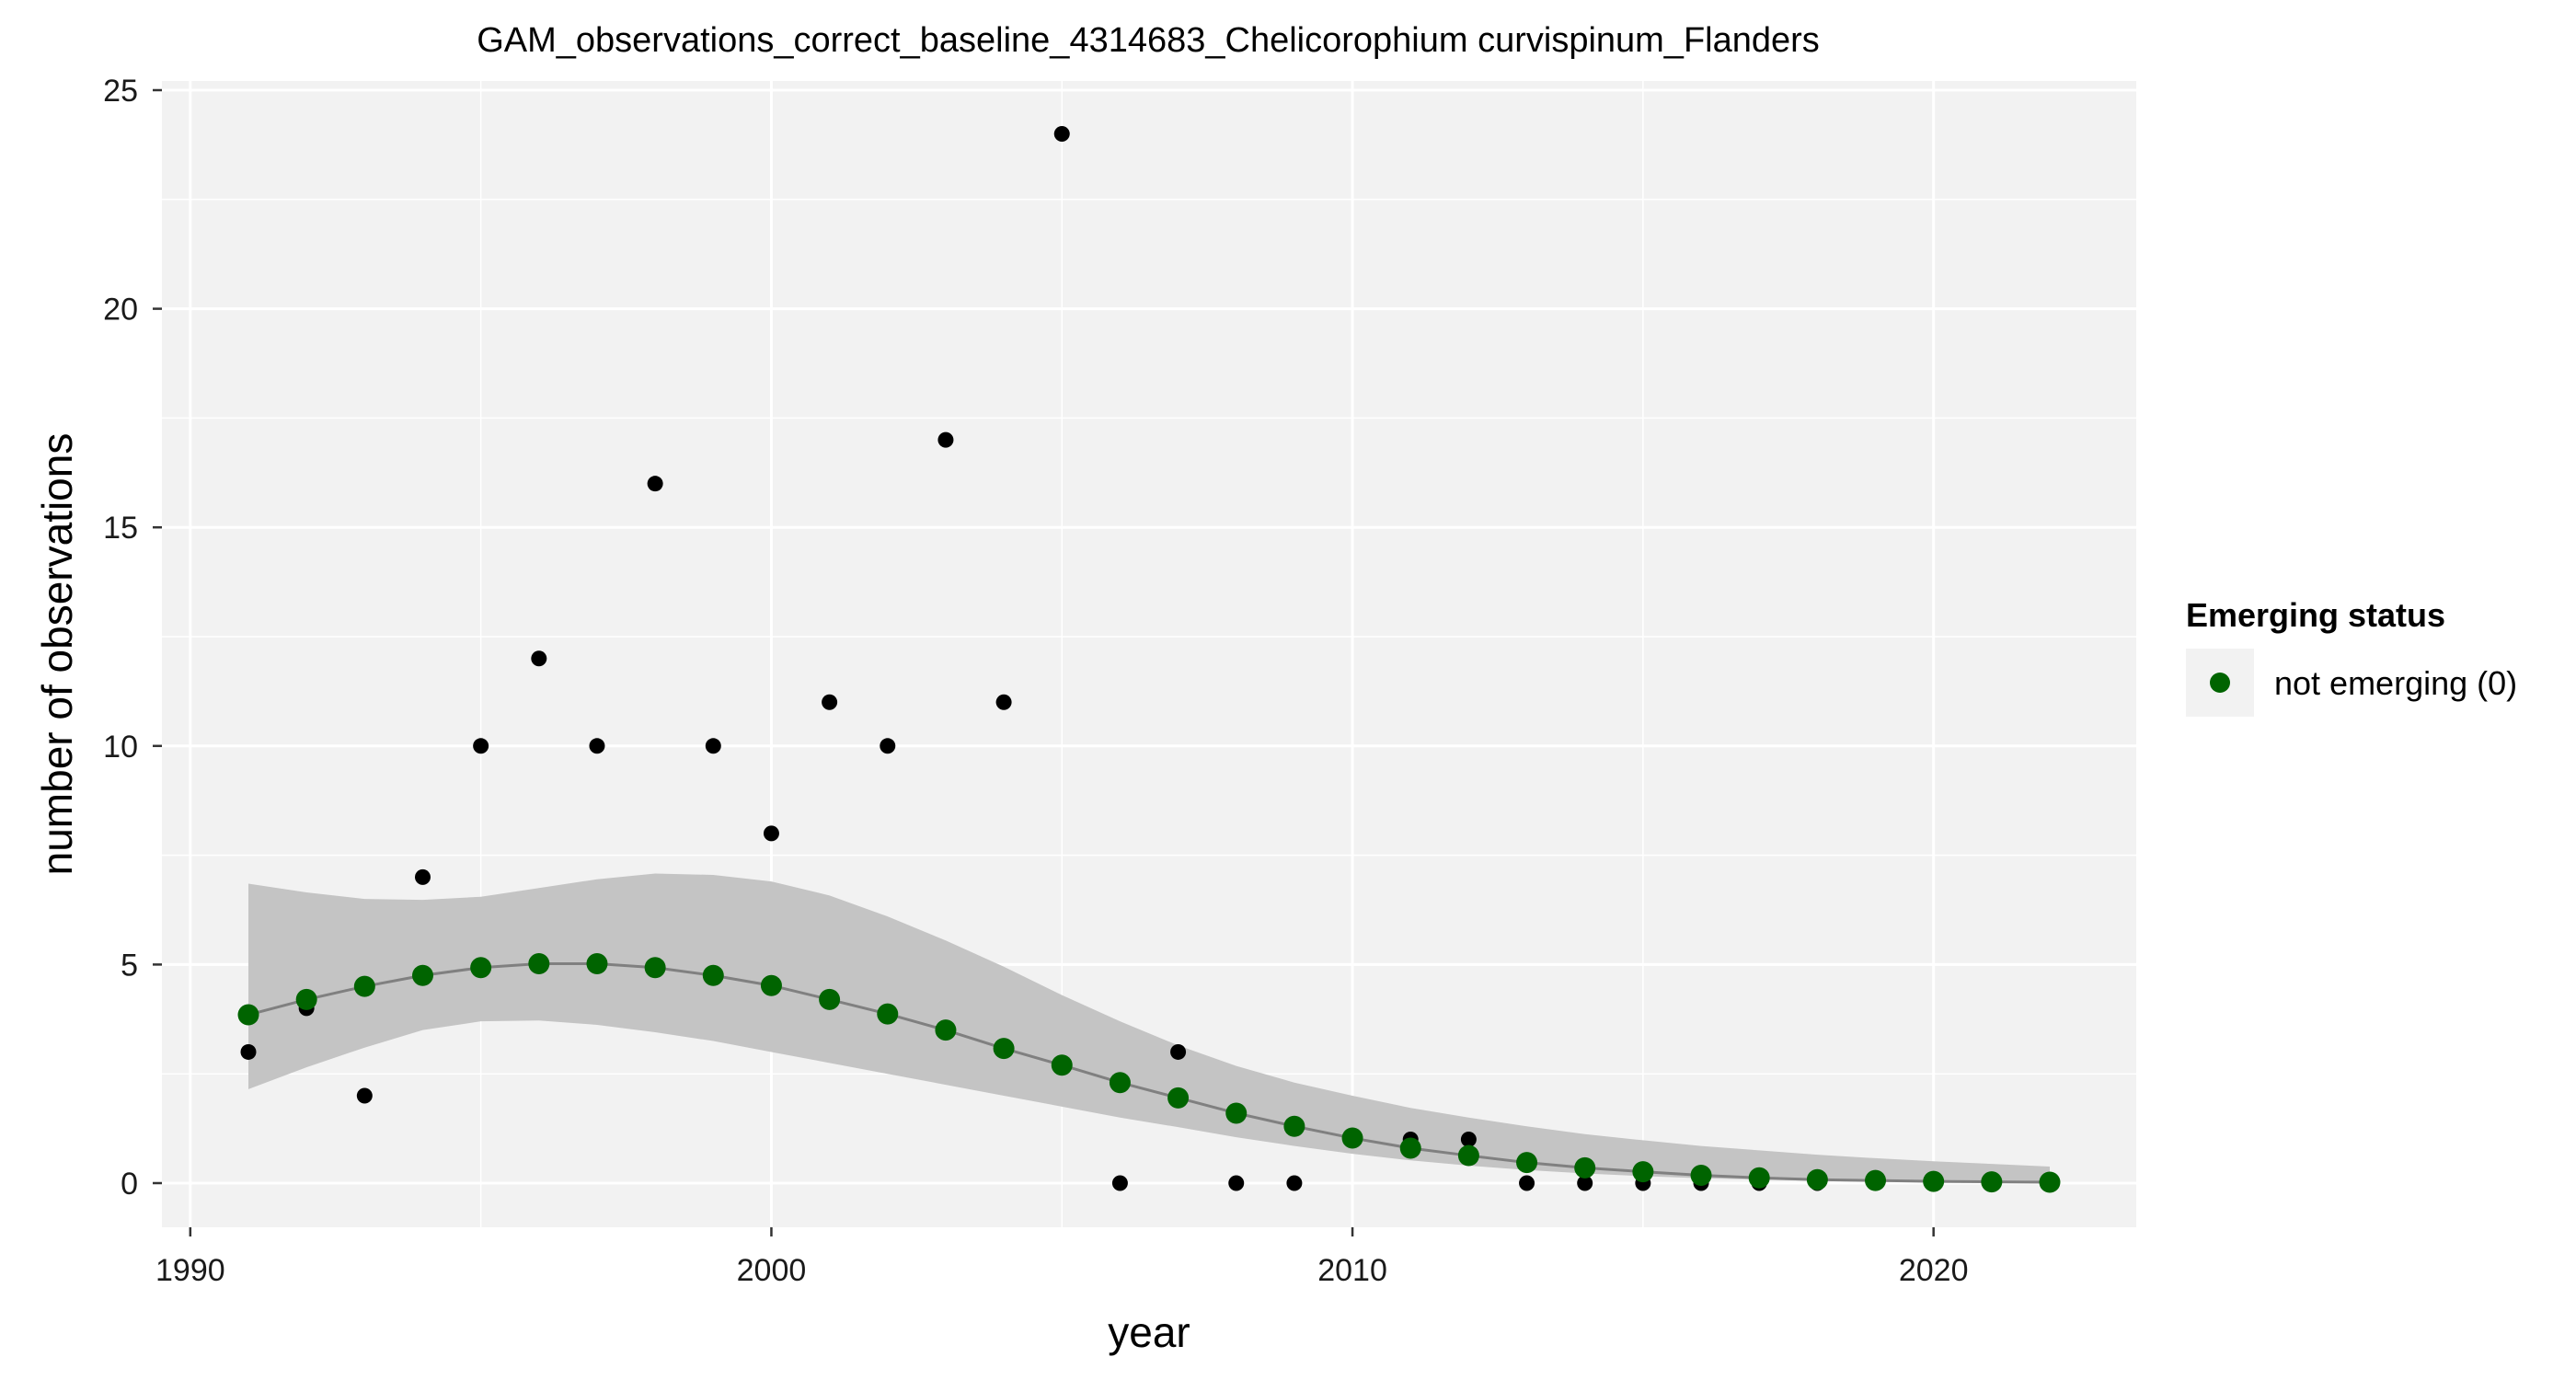  What do you see at coordinates (2220, 683) in the screenshot?
I see `legend-key-marker` at bounding box center [2220, 683].